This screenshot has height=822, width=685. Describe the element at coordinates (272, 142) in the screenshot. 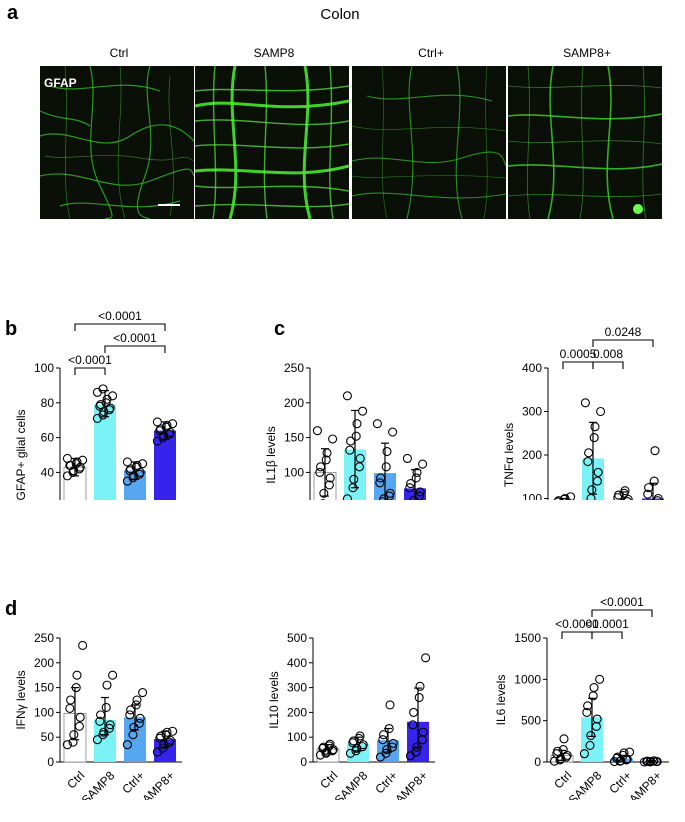

I see `micrograph-samp8` at that location.